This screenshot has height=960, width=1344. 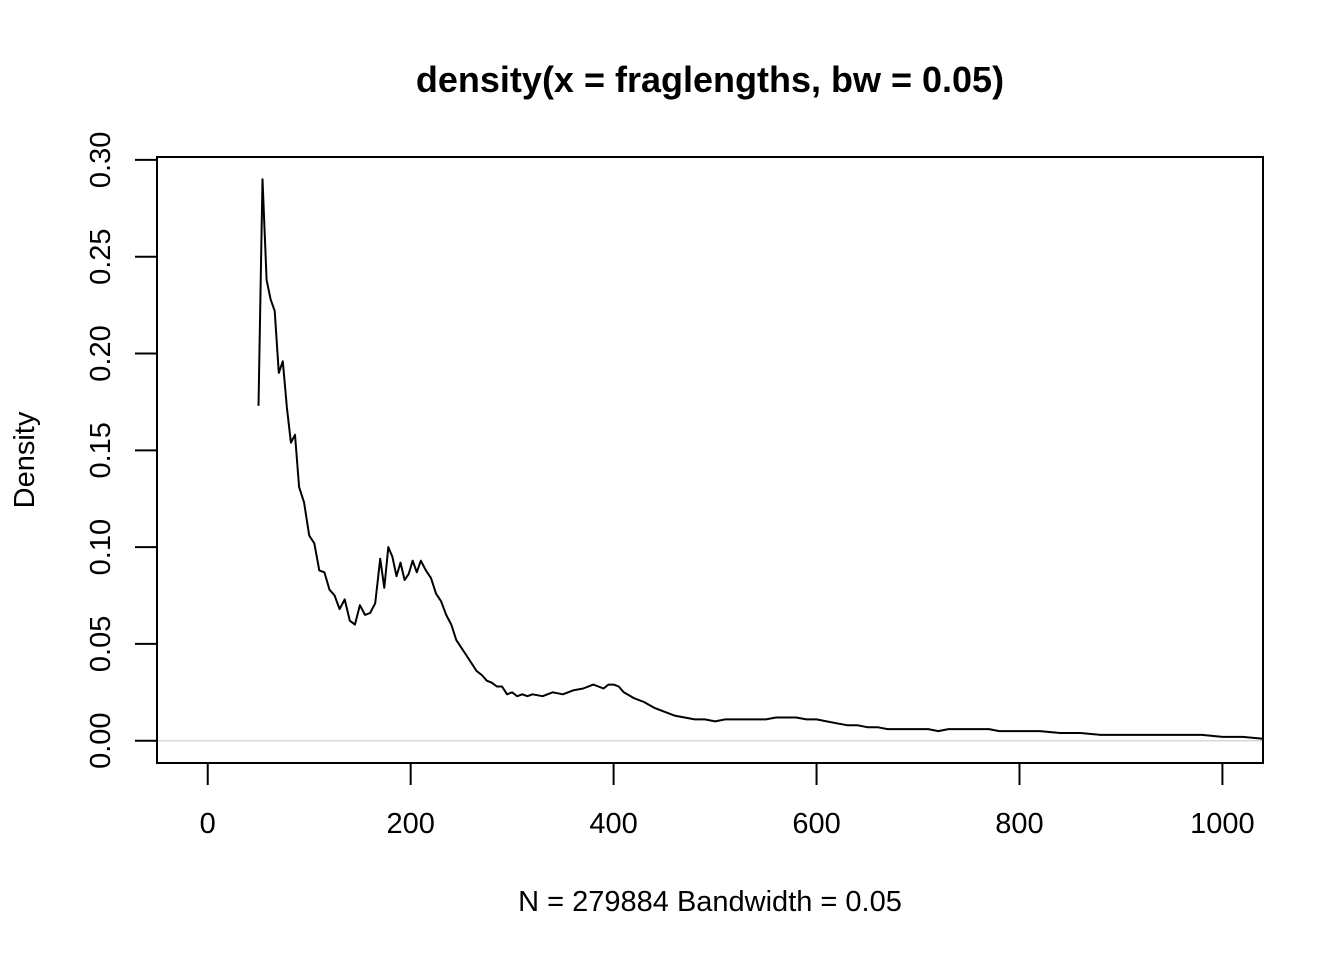 What do you see at coordinates (710, 79) in the screenshot?
I see `chart-title: density(x = fraglengths, bw = 0.05)` at bounding box center [710, 79].